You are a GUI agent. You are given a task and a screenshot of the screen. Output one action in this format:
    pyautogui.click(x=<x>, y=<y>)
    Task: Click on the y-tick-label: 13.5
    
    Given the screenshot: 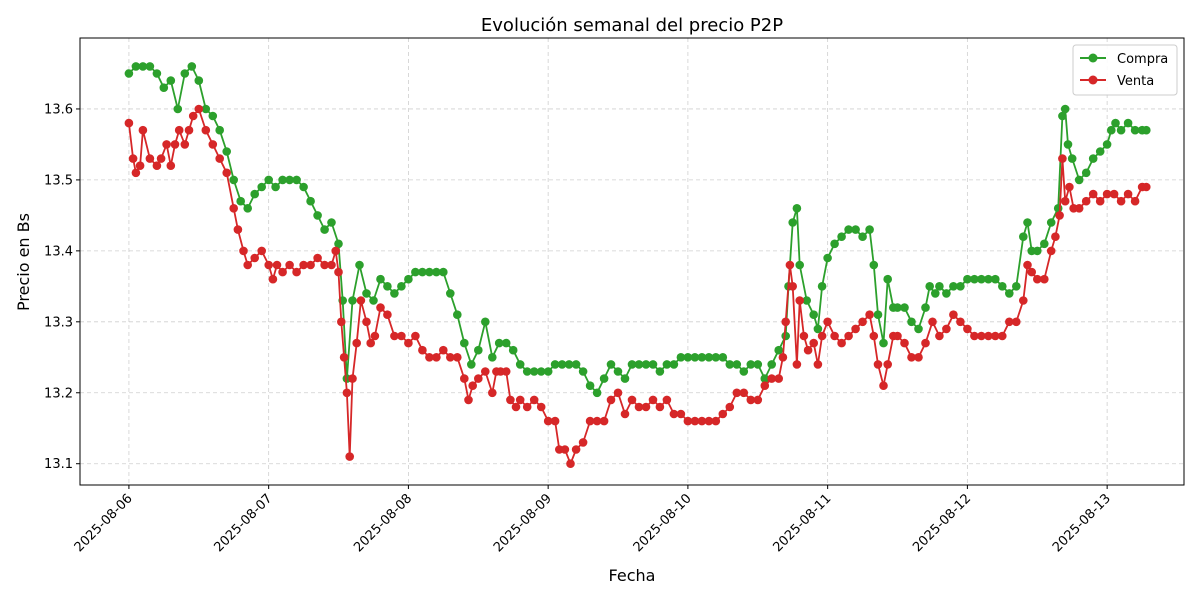 What is the action you would take?
    pyautogui.click(x=58, y=180)
    